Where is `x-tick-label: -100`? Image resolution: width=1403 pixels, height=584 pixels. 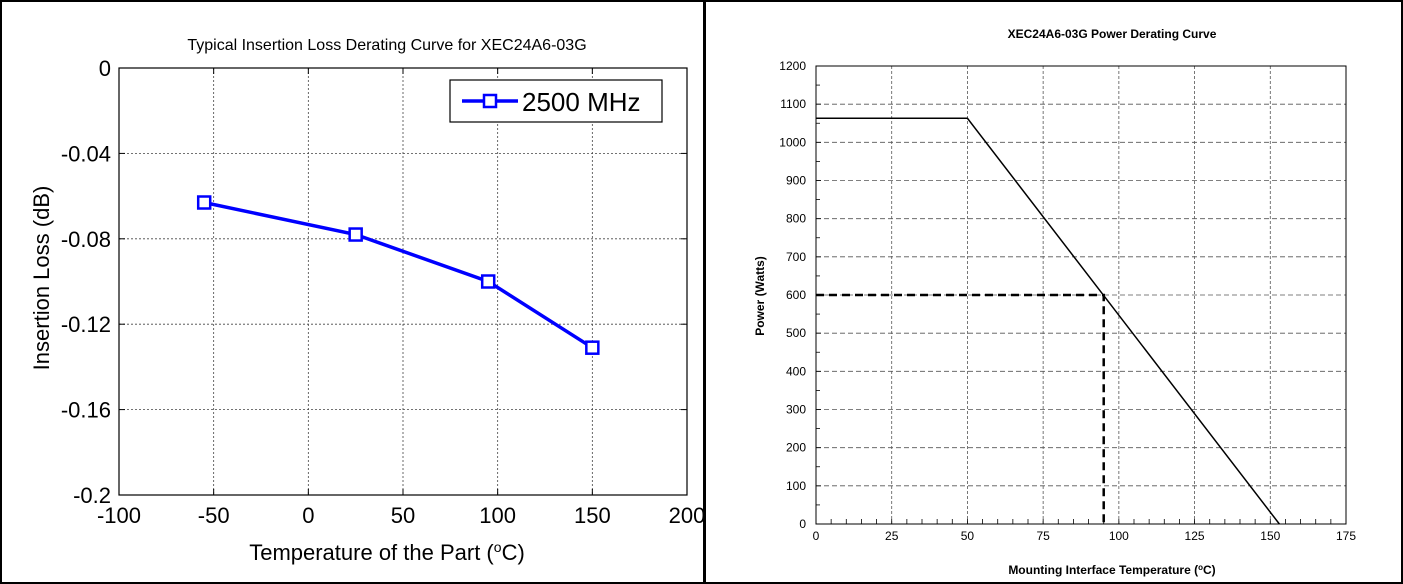
x-tick-label: -100 is located at coordinates (119, 515).